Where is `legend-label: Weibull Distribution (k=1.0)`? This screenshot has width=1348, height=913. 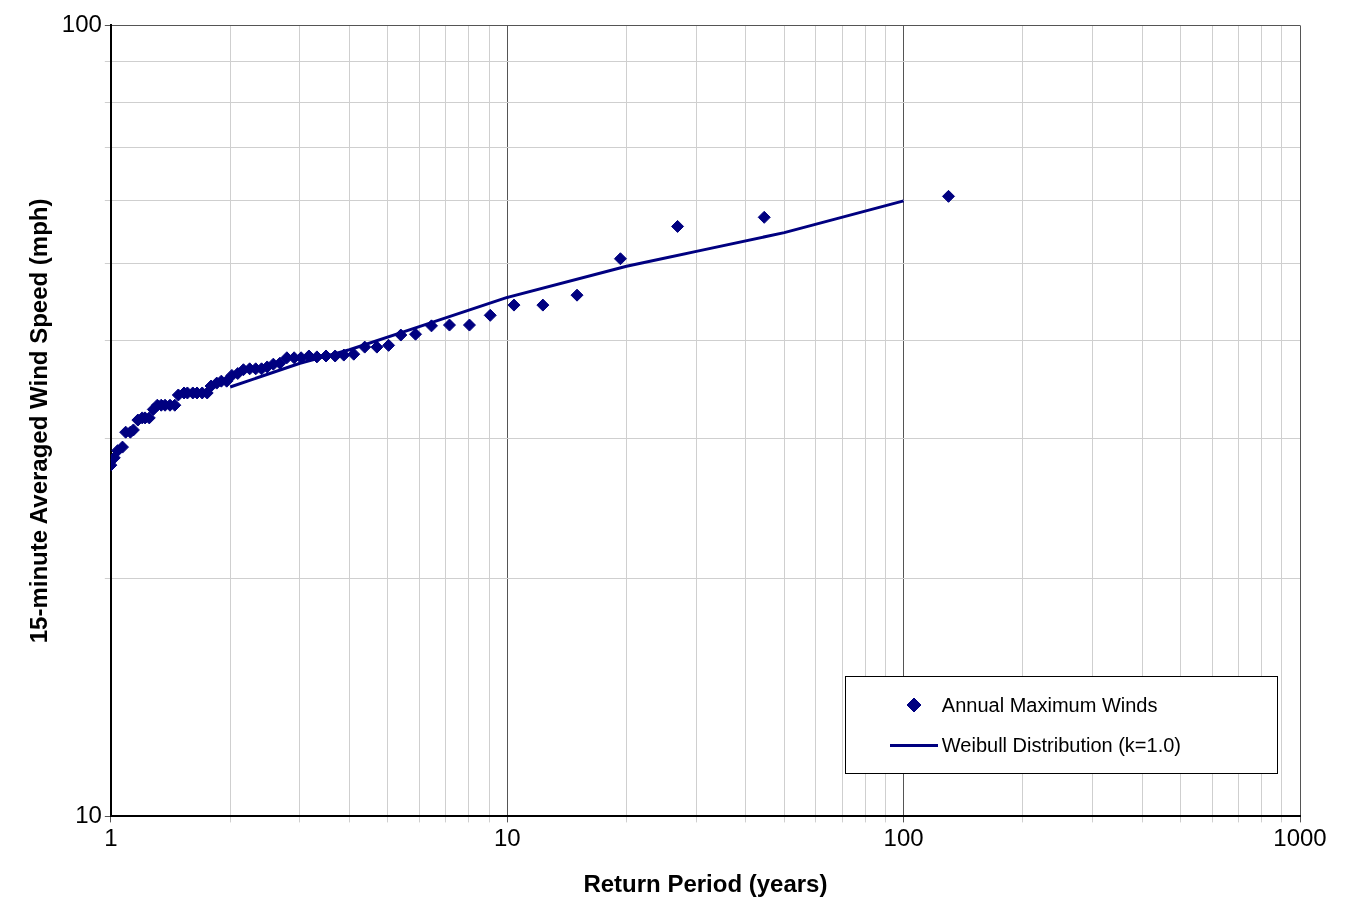
legend-label: Weibull Distribution (k=1.0) is located at coordinates (1061, 745).